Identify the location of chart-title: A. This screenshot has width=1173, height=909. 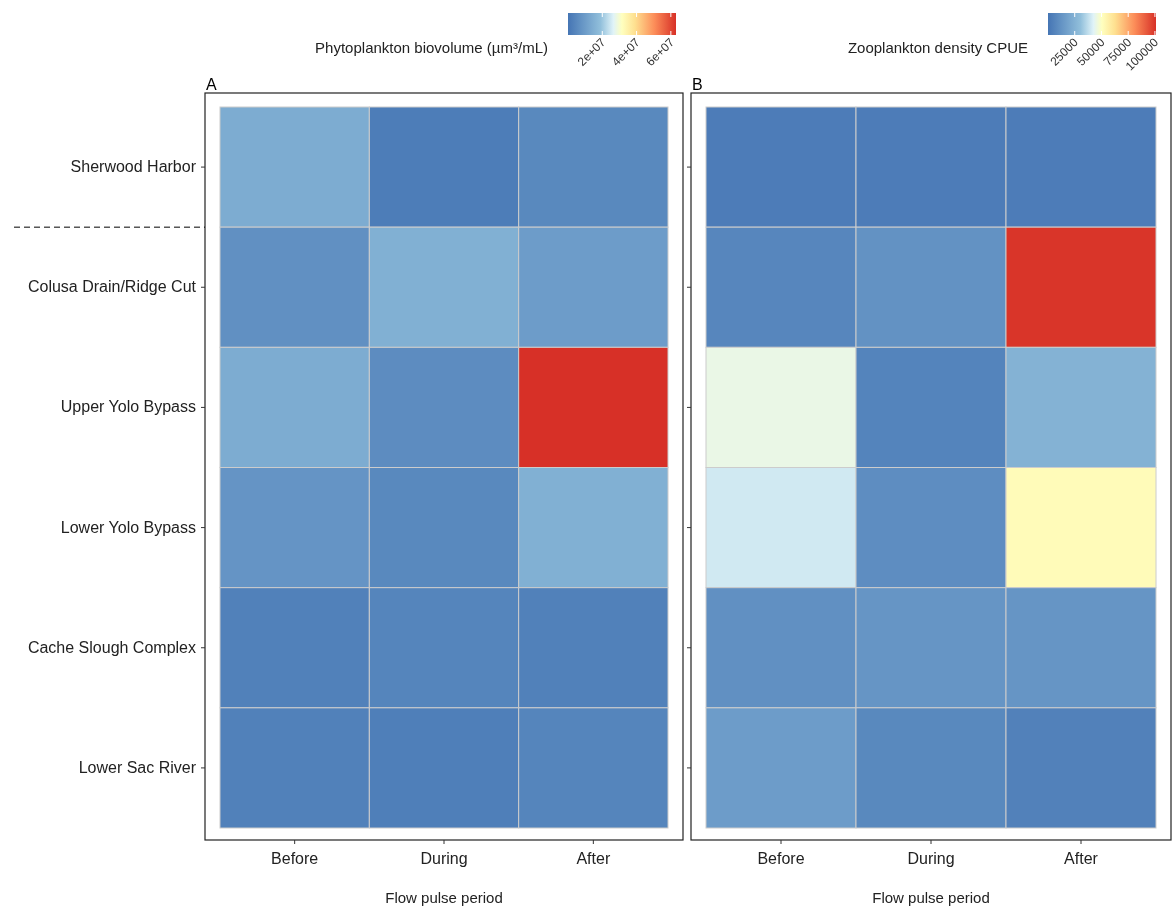
(211, 84).